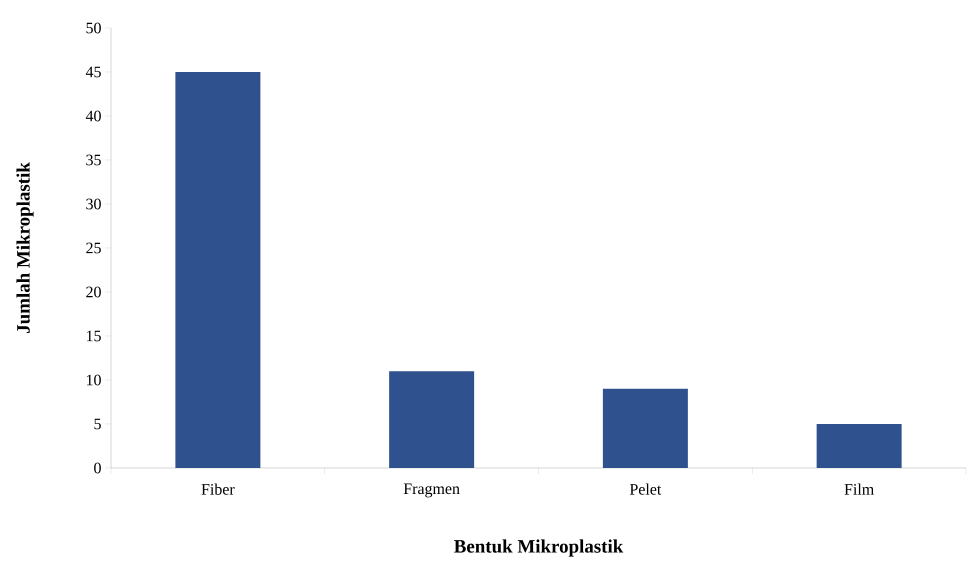 This screenshot has width=968, height=563. Describe the element at coordinates (93, 380) in the screenshot. I see `y-tick-label: 10` at that location.